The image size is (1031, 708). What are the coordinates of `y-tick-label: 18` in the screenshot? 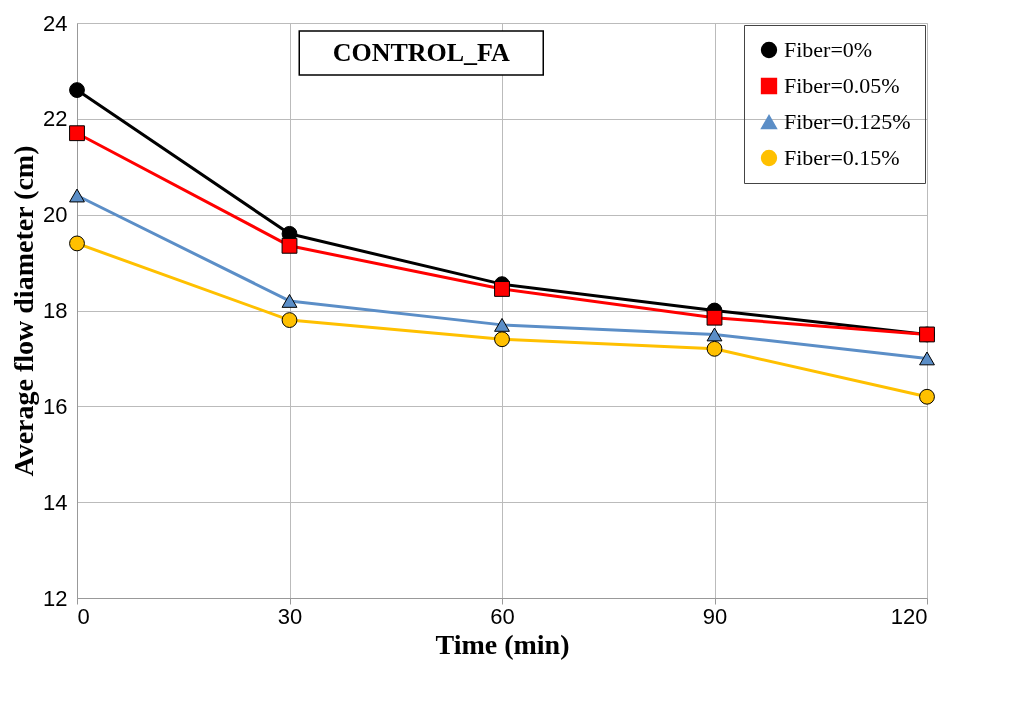 It's located at (55, 310).